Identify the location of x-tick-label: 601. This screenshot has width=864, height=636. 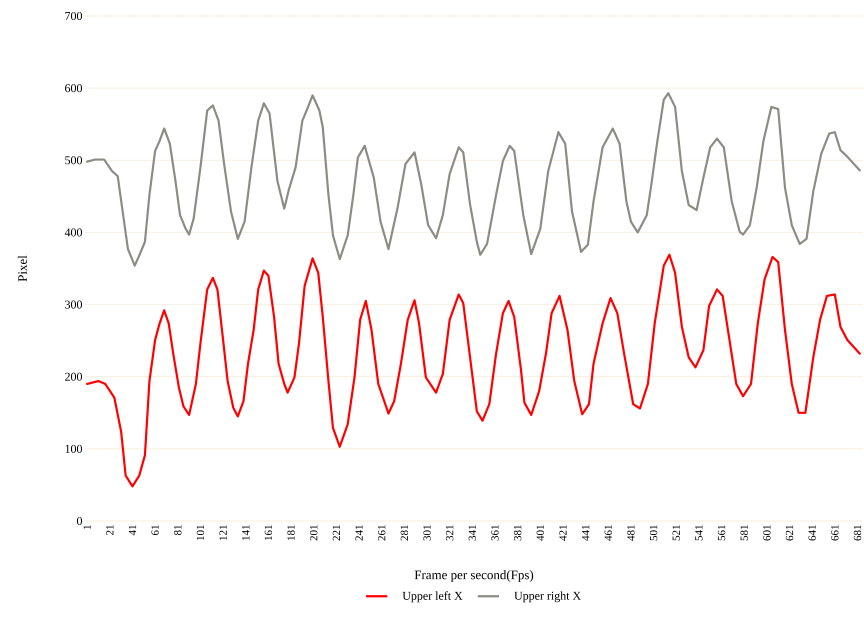
(767, 532).